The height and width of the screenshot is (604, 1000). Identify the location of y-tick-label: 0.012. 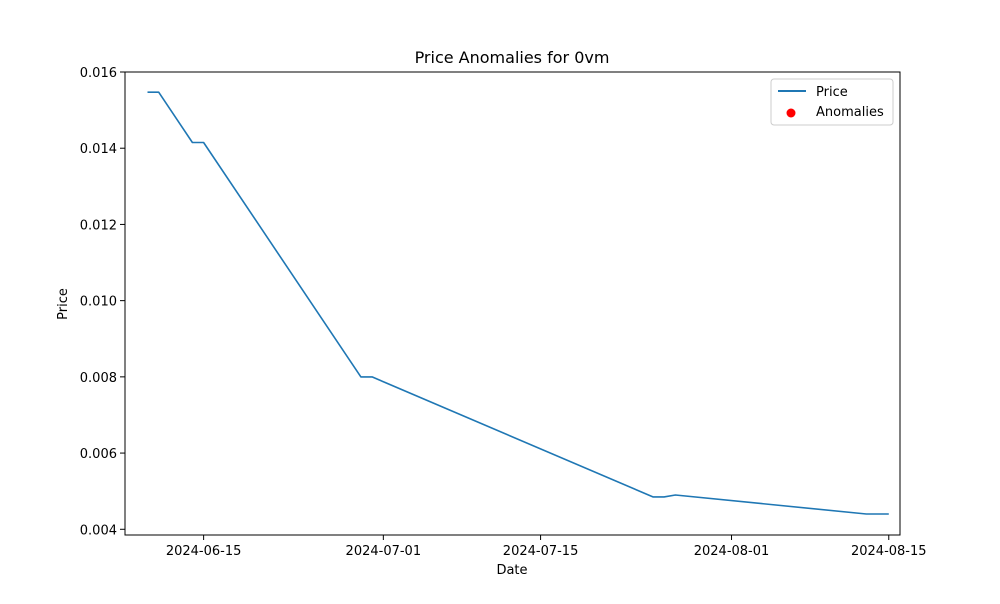
(98, 225).